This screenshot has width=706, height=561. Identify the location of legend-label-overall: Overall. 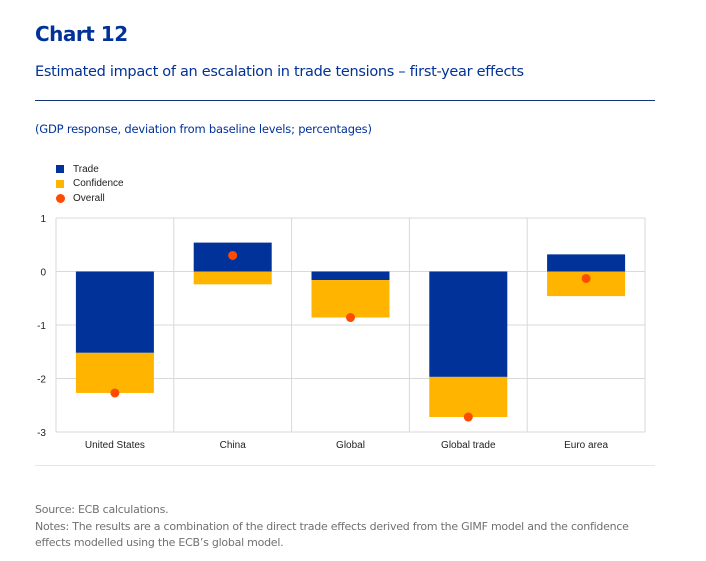
(89, 198).